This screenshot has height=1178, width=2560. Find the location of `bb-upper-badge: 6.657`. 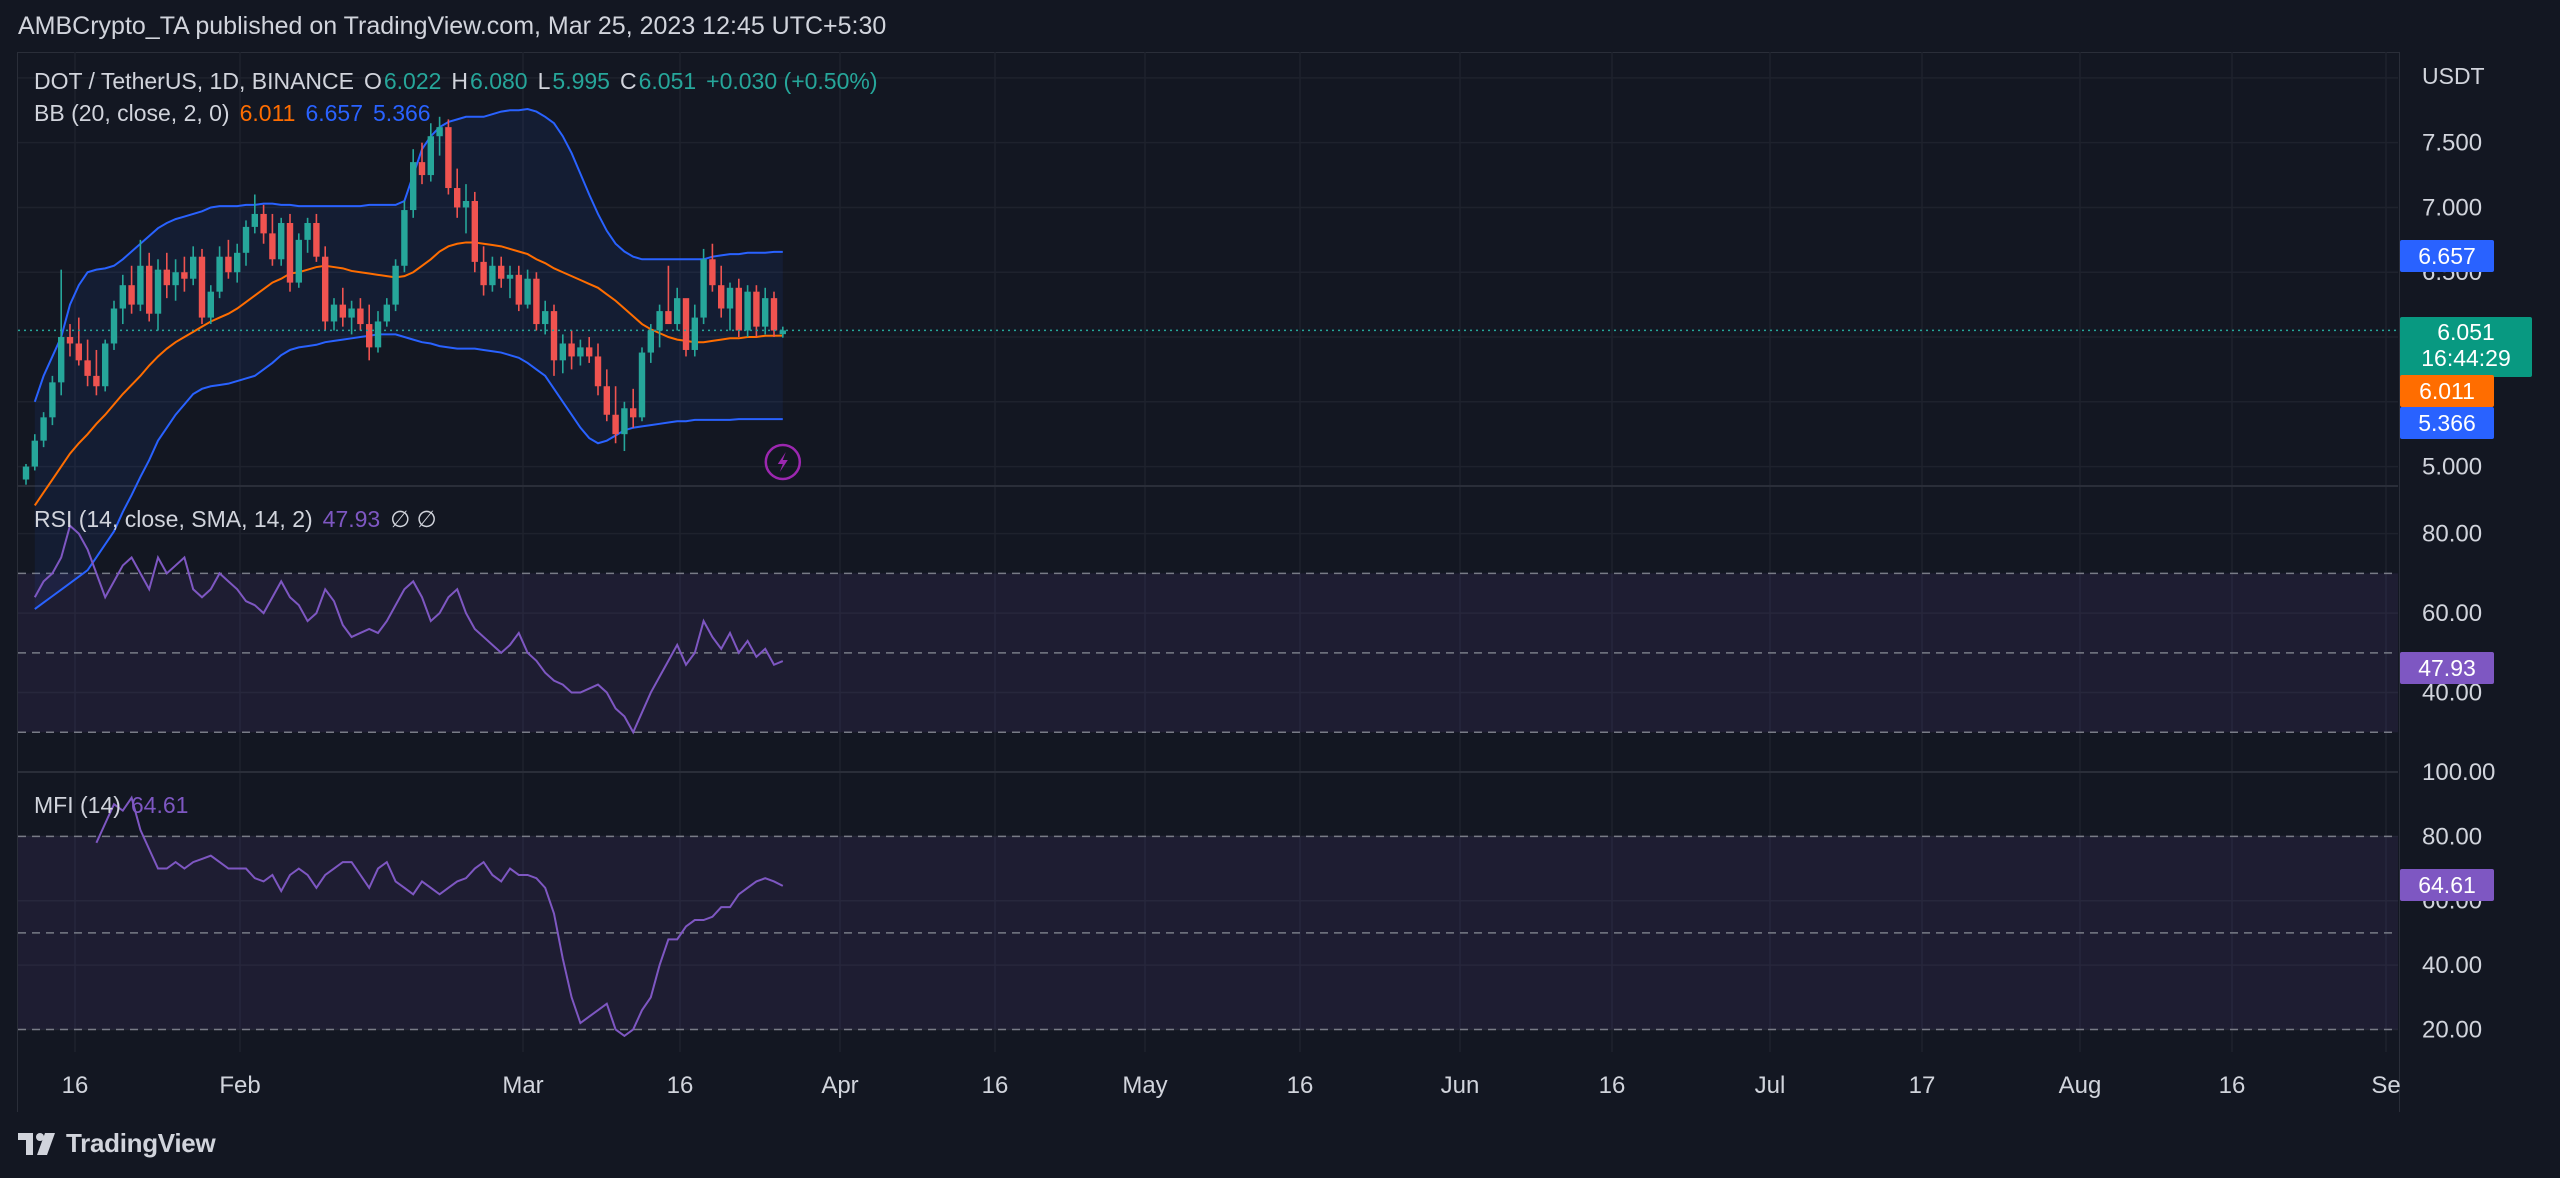

bb-upper-badge: 6.657 is located at coordinates (2447, 256).